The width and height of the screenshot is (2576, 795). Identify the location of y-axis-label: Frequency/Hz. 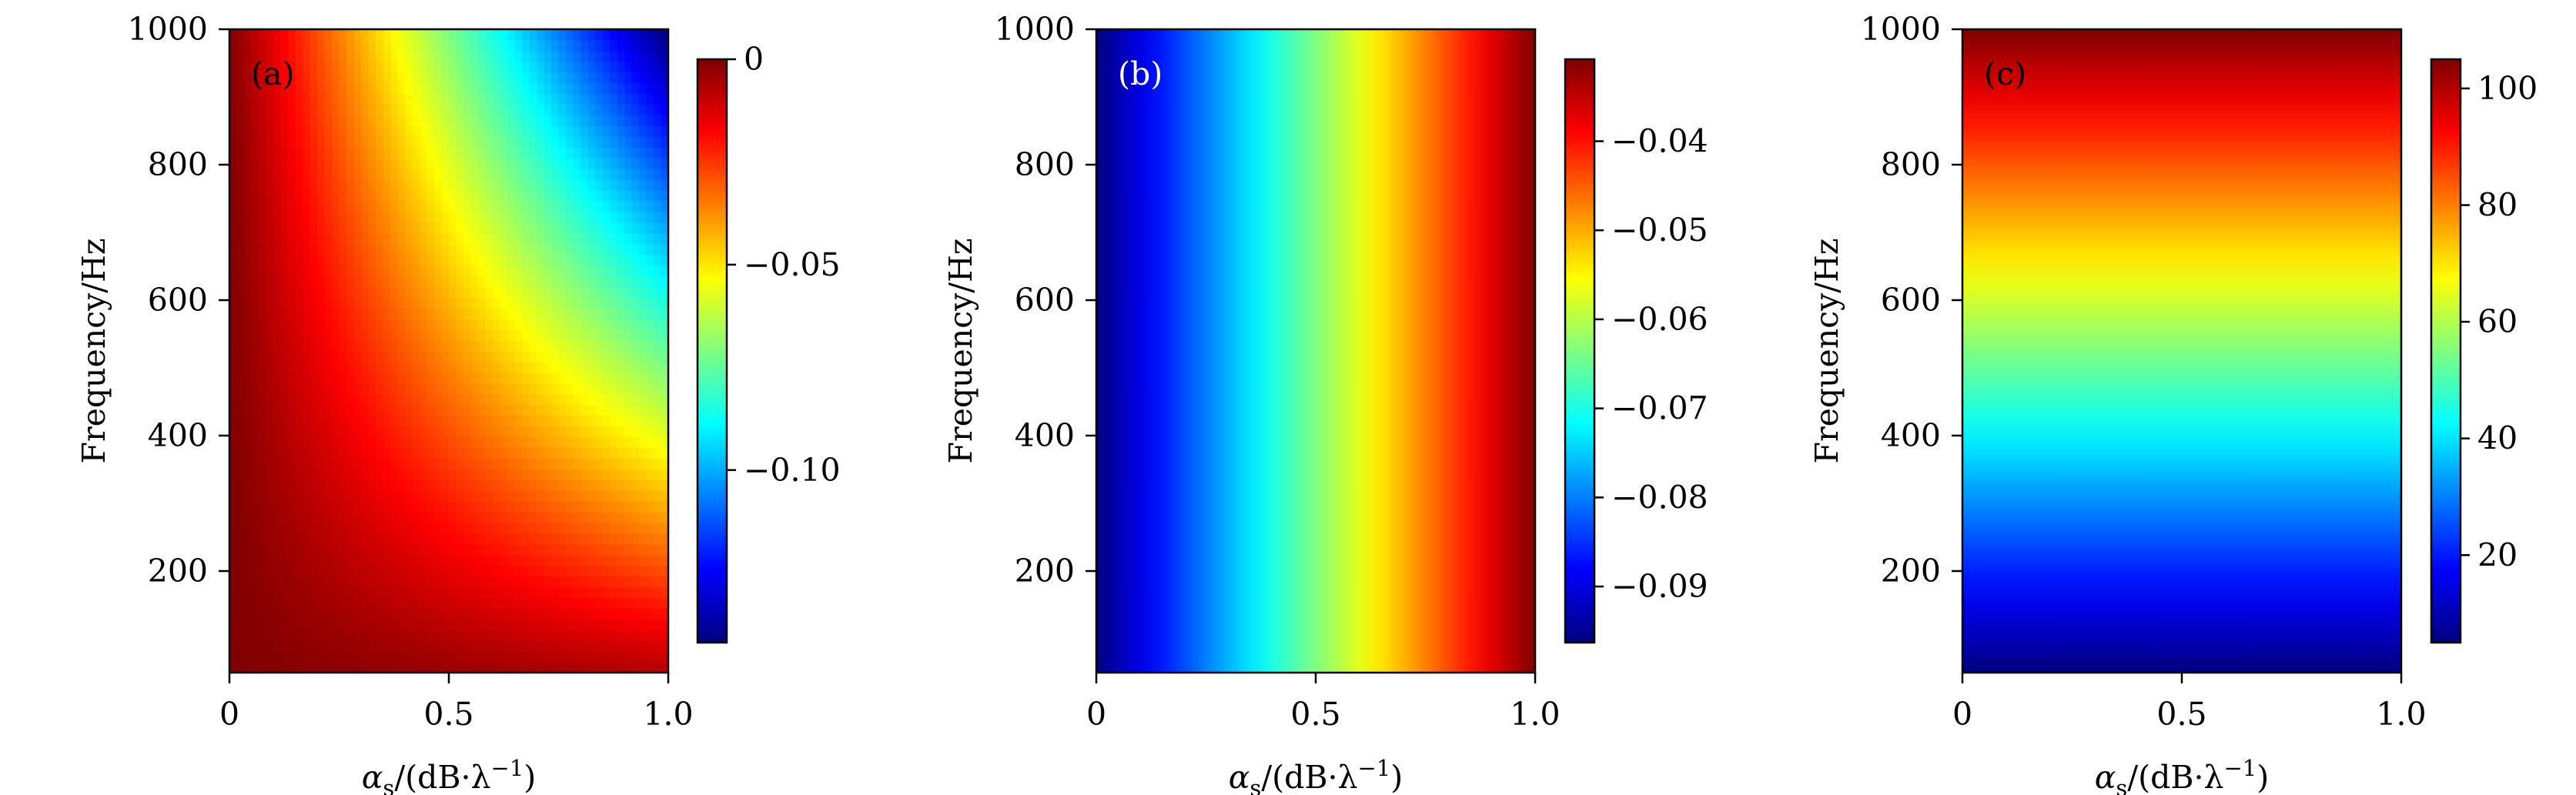
(94, 351).